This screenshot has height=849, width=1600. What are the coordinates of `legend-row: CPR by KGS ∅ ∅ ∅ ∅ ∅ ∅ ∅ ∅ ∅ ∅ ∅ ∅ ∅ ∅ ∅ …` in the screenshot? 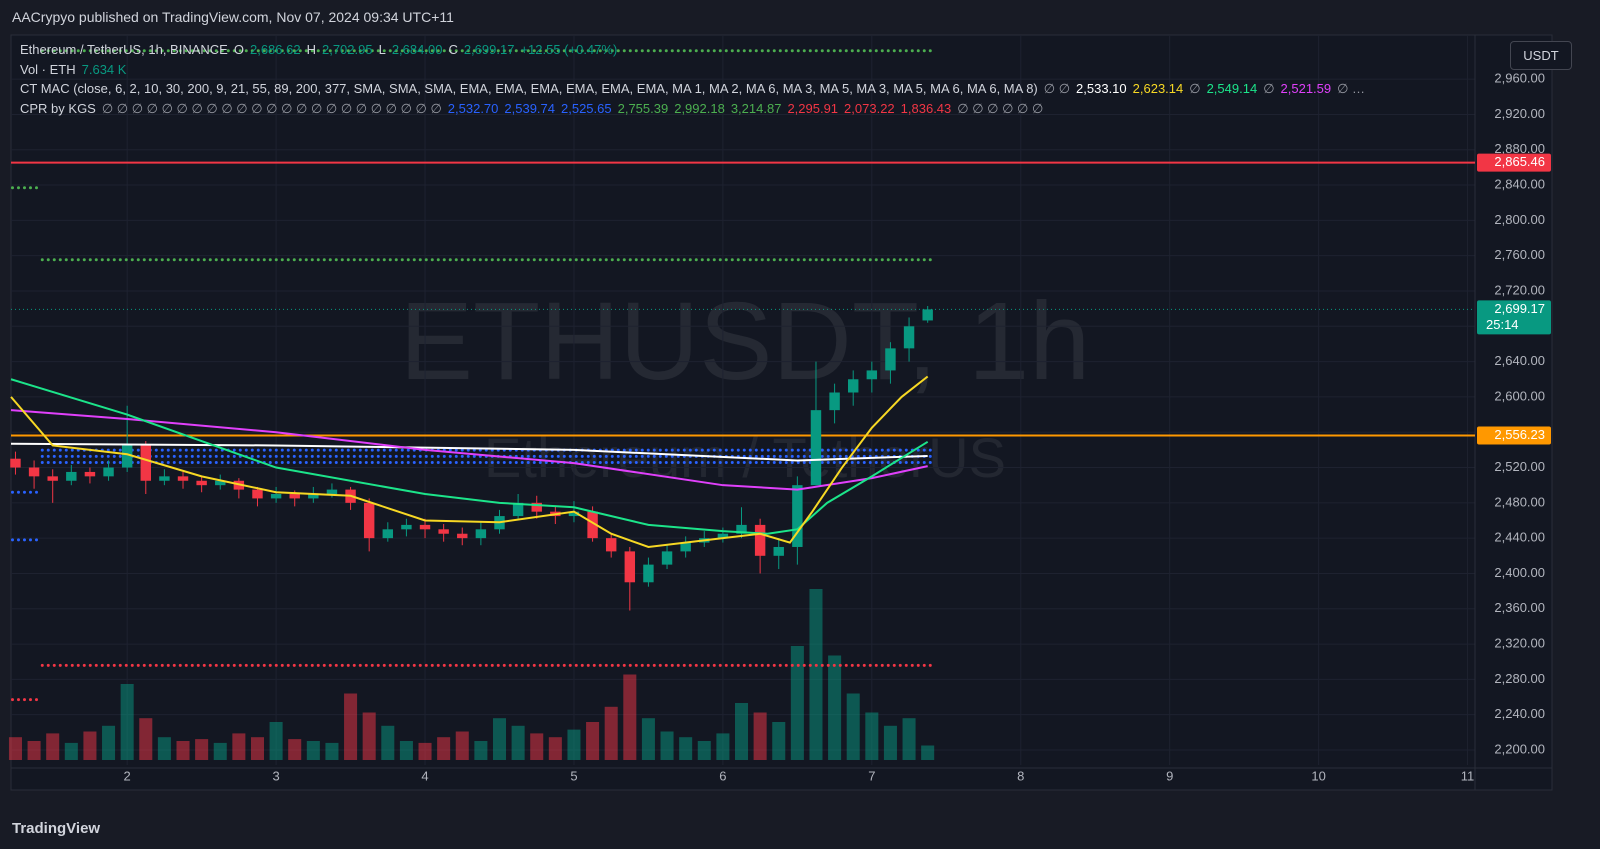 It's located at (695, 109).